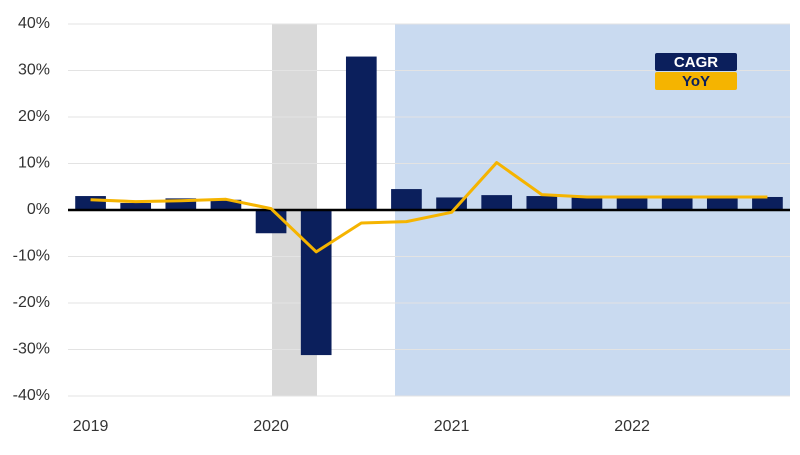  I want to click on legend-label: YoY, so click(696, 81).